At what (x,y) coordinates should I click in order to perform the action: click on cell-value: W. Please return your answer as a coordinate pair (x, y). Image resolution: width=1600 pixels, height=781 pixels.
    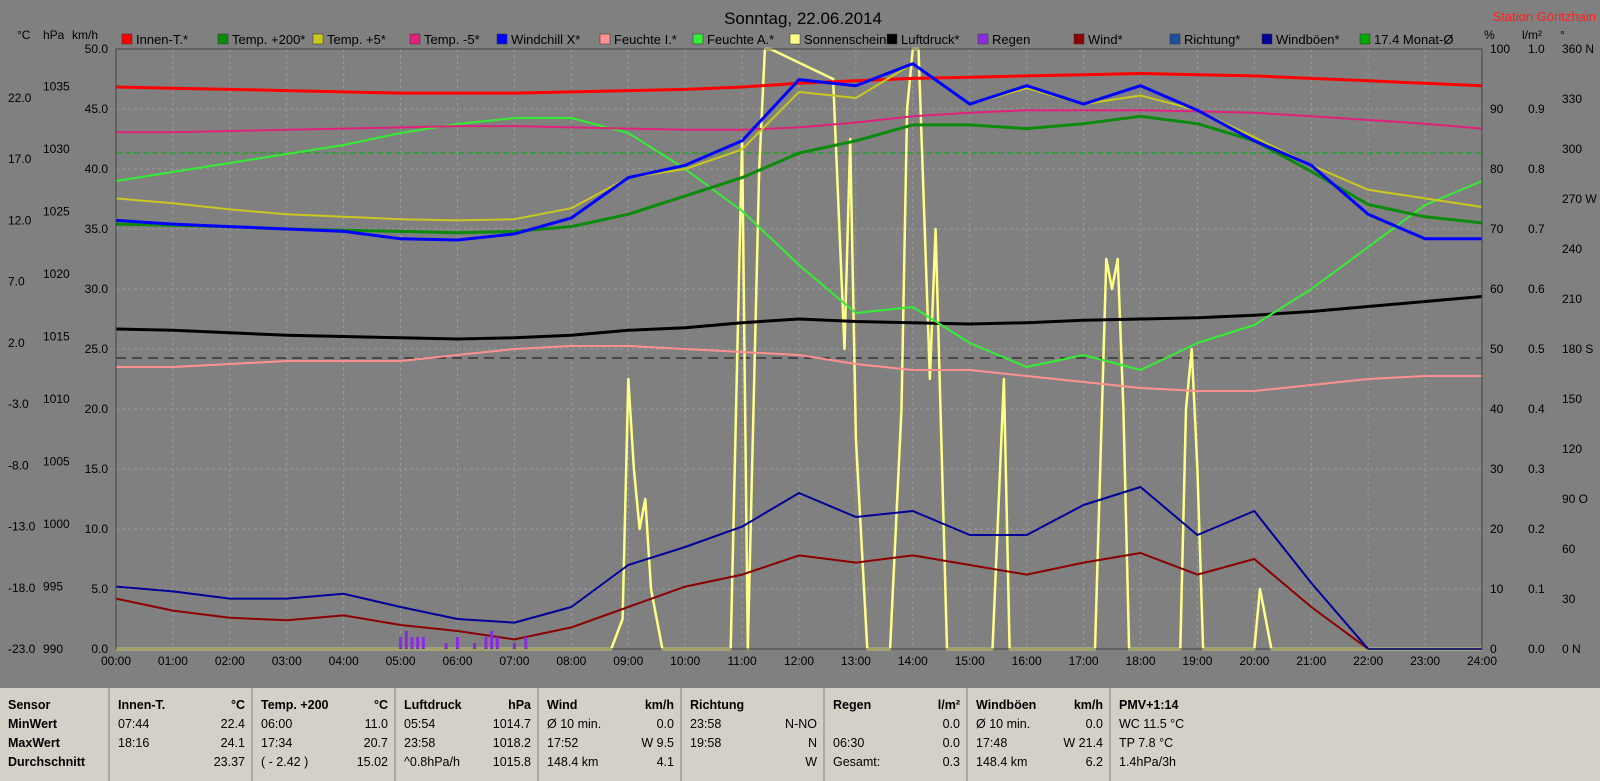
    Looking at the image, I should click on (811, 762).